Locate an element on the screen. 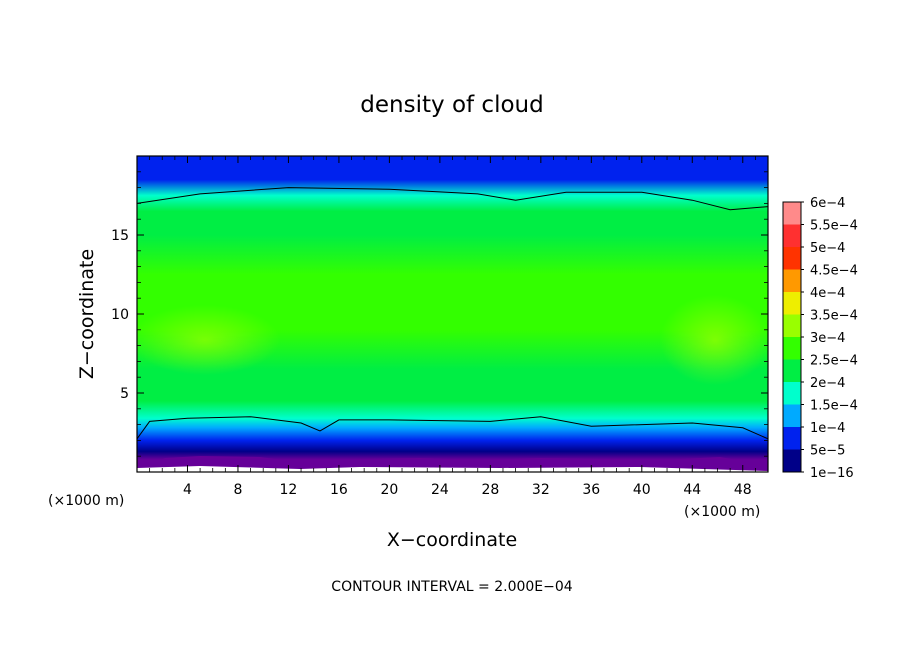  colorbar-label: 3.5e−4 is located at coordinates (834, 316).